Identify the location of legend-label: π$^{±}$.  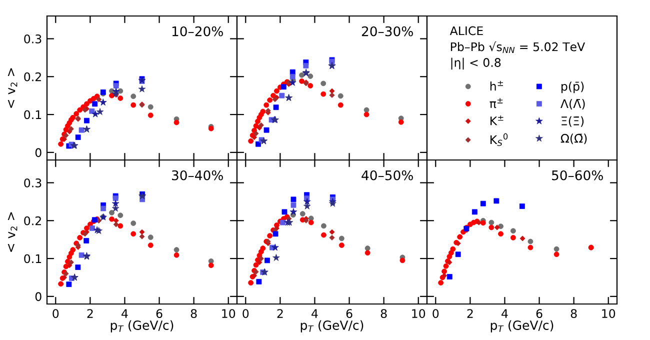
(496, 103).